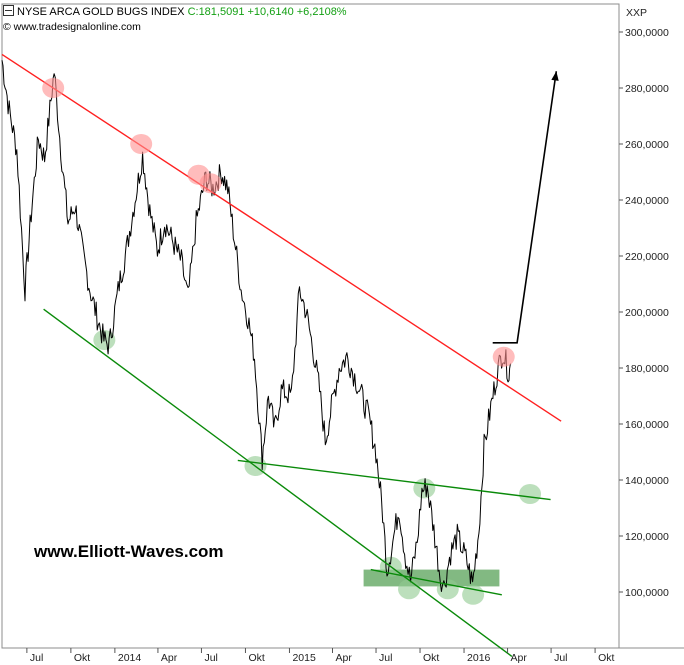 The height and width of the screenshot is (665, 684). Describe the element at coordinates (647, 145) in the screenshot. I see `y-tick-label: 260,0000` at that location.